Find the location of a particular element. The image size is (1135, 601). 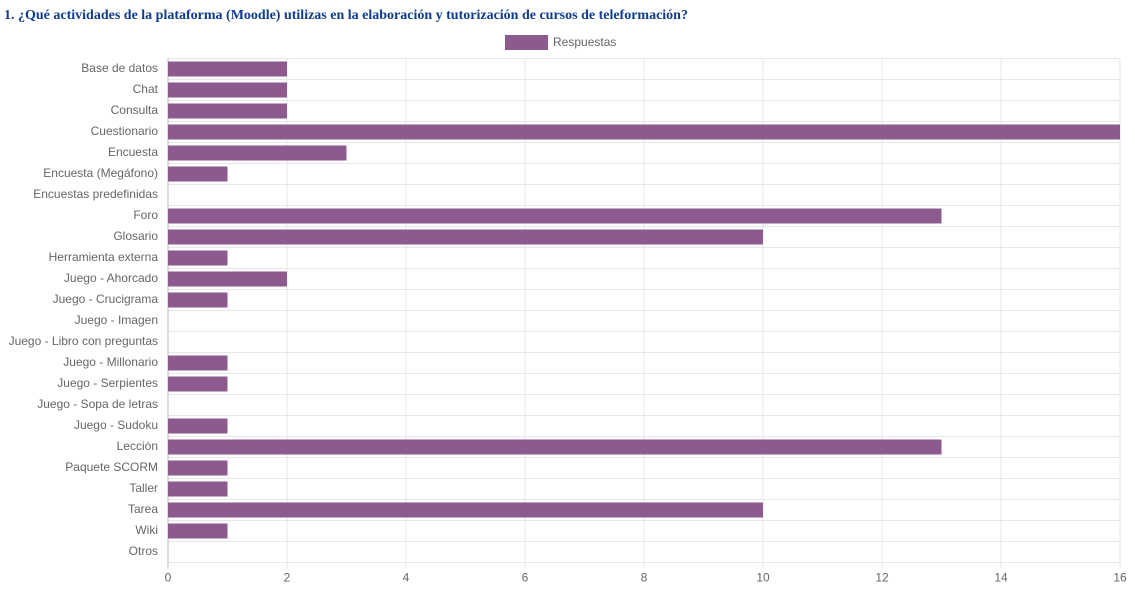

y-tick-label: Juego - Millonario is located at coordinates (110, 362).